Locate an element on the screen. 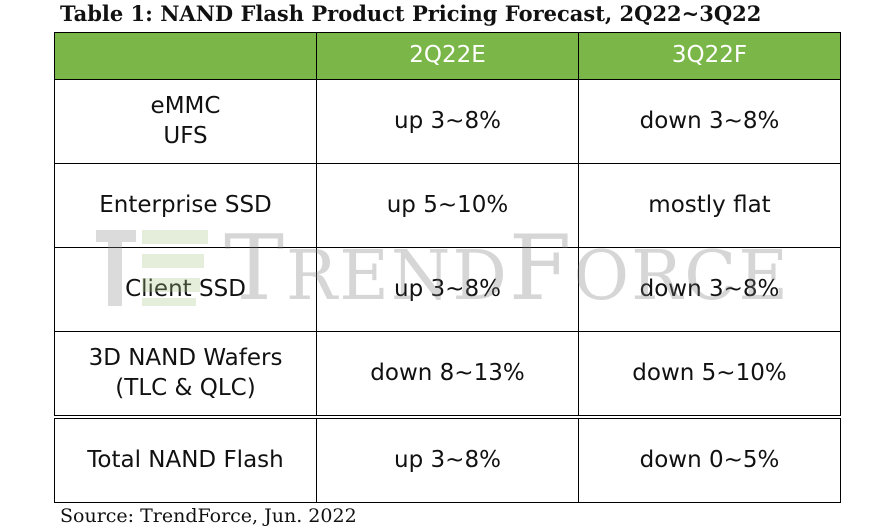 The image size is (882, 532). cell-3q22f: down 0~5% is located at coordinates (709, 459).